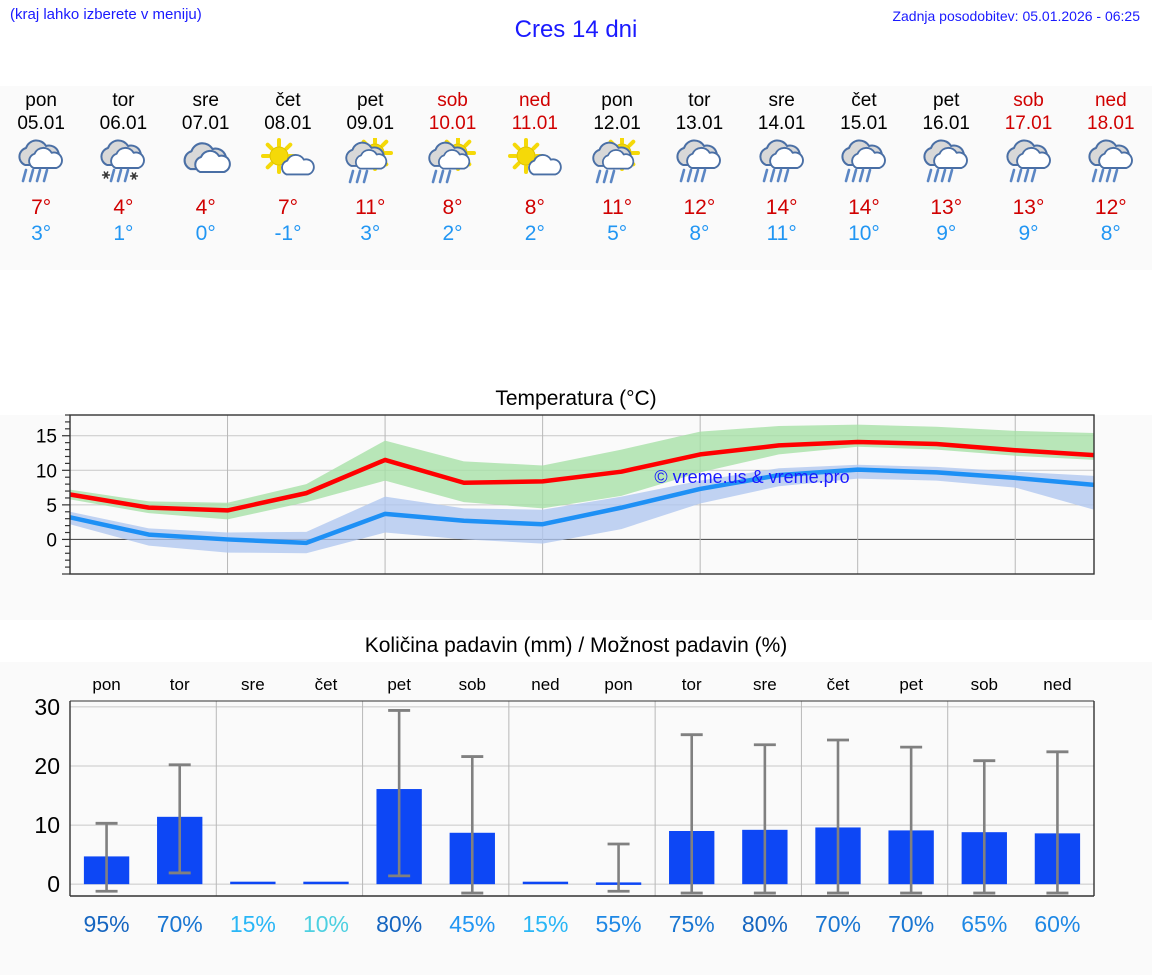 The image size is (1152, 975). I want to click on day-column: tor 13.01 12° 8°, so click(699, 178).